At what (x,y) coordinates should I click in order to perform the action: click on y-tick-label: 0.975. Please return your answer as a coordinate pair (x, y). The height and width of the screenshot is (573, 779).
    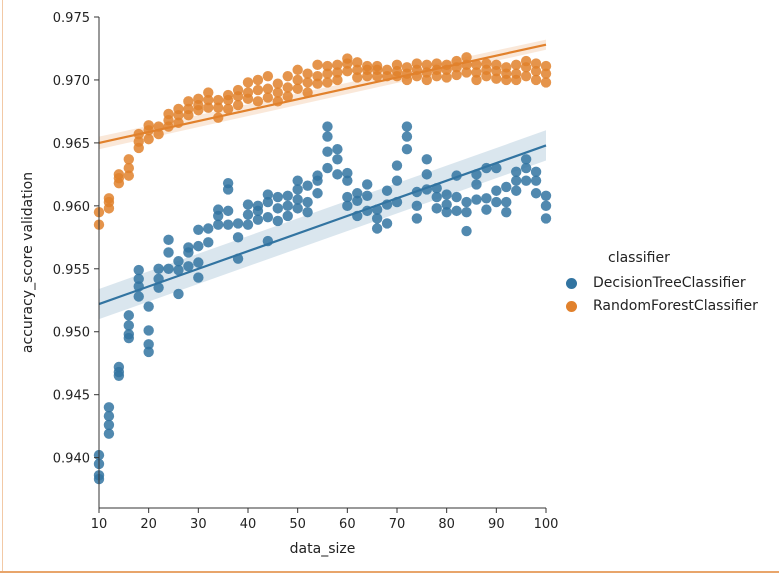
    Looking at the image, I should click on (71, 18).